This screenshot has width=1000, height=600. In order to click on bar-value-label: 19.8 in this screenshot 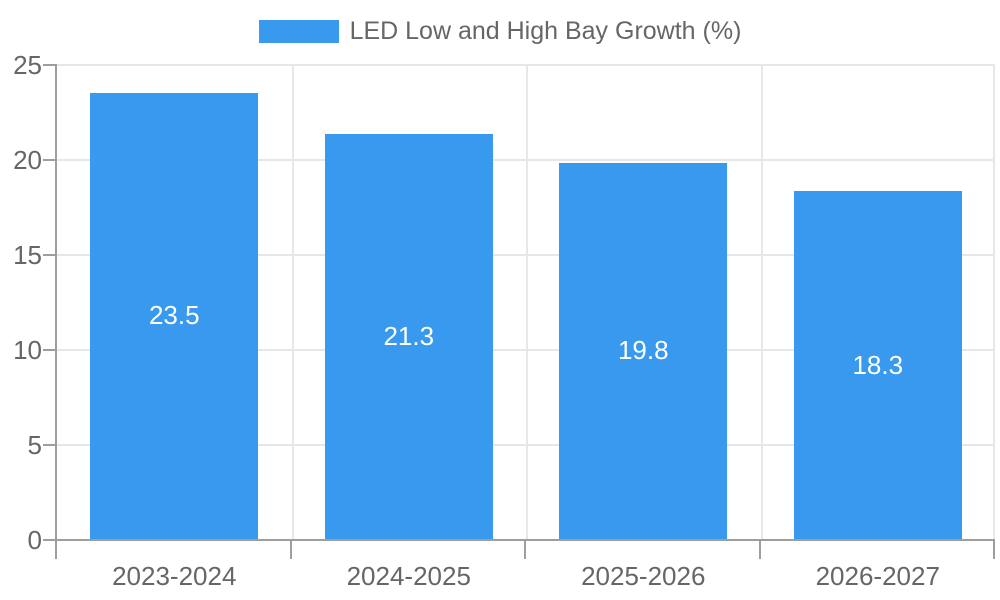, I will do `click(643, 350)`.